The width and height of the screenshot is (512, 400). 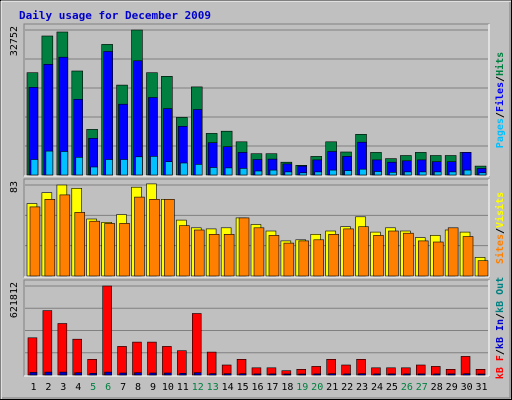 I want to click on legend-visits_sites: Sites/Visits, so click(x=500, y=228).